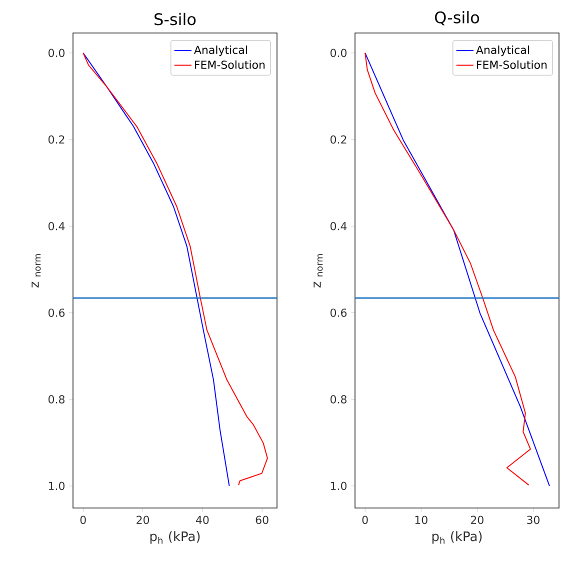  What do you see at coordinates (175, 19) in the screenshot?
I see `chart-title: S-silo` at bounding box center [175, 19].